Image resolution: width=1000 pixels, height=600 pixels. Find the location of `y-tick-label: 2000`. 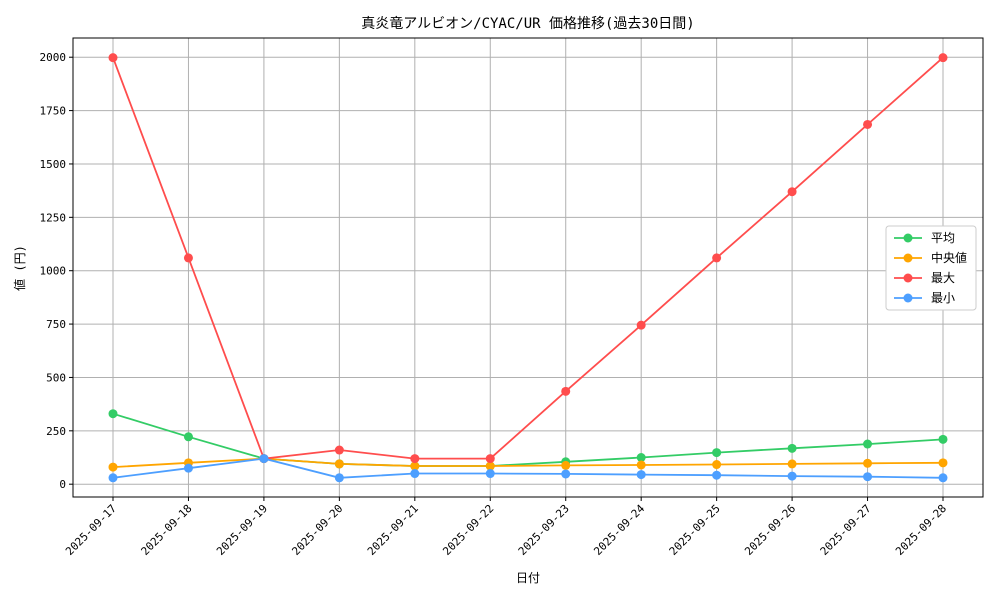

y-tick-label: 2000 is located at coordinates (53, 57).